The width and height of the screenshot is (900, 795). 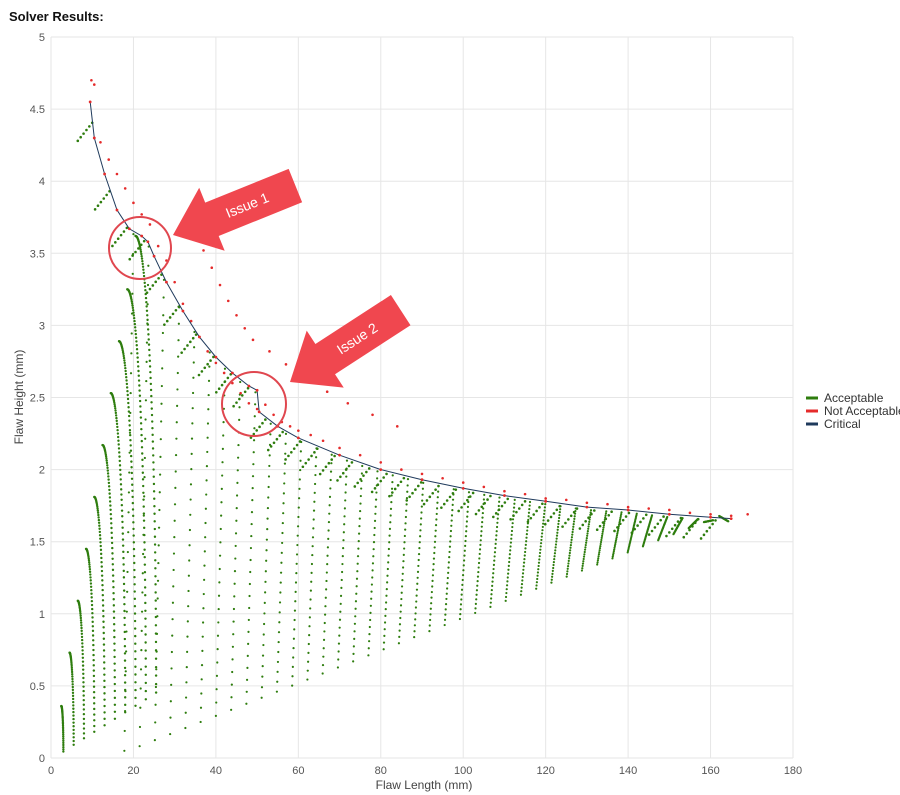 I want to click on legend-item-not-acceptable: Not Acceptable, so click(x=853, y=411).